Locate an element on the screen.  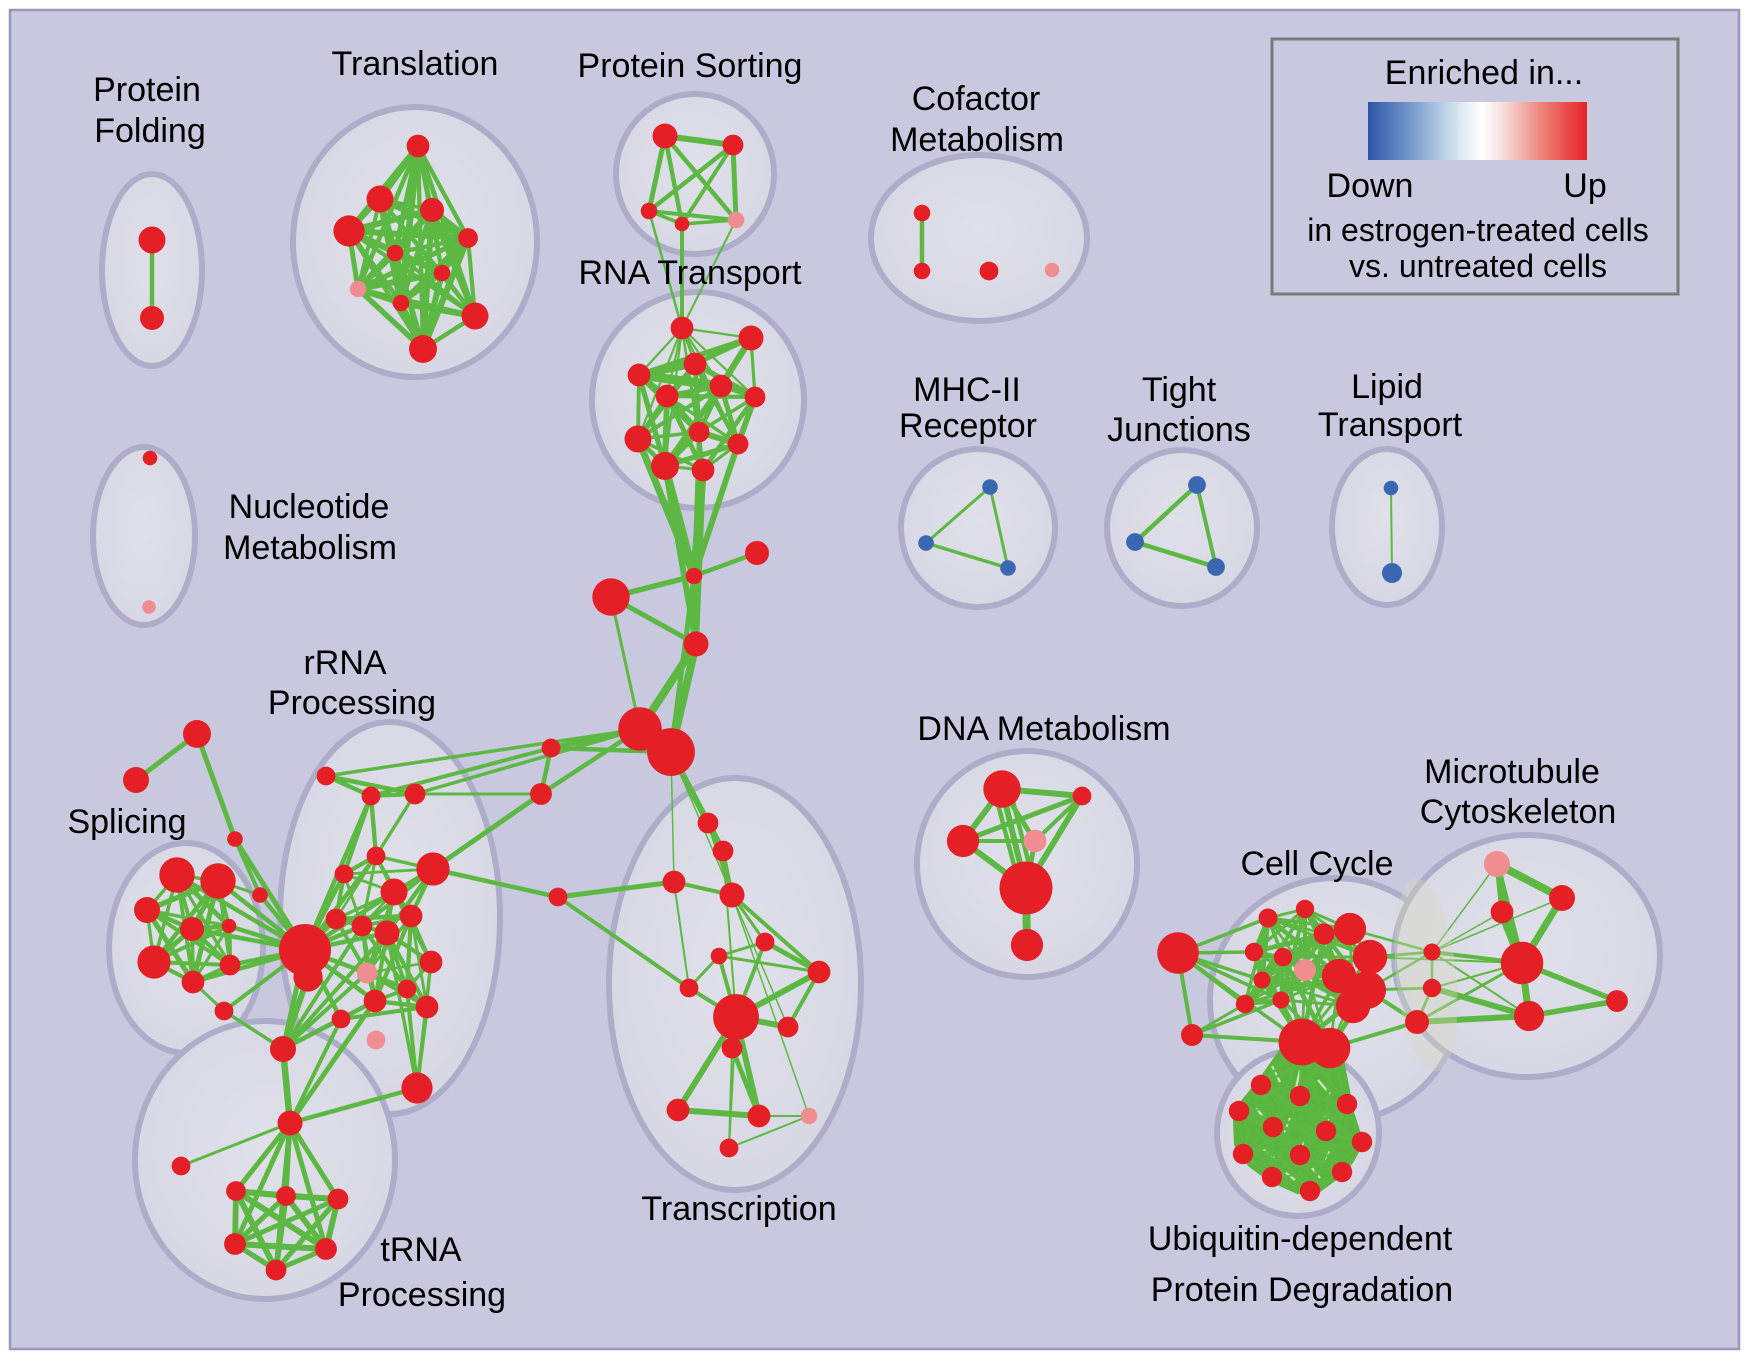
svg-text: Lipid is located at coordinates (1387, 387).